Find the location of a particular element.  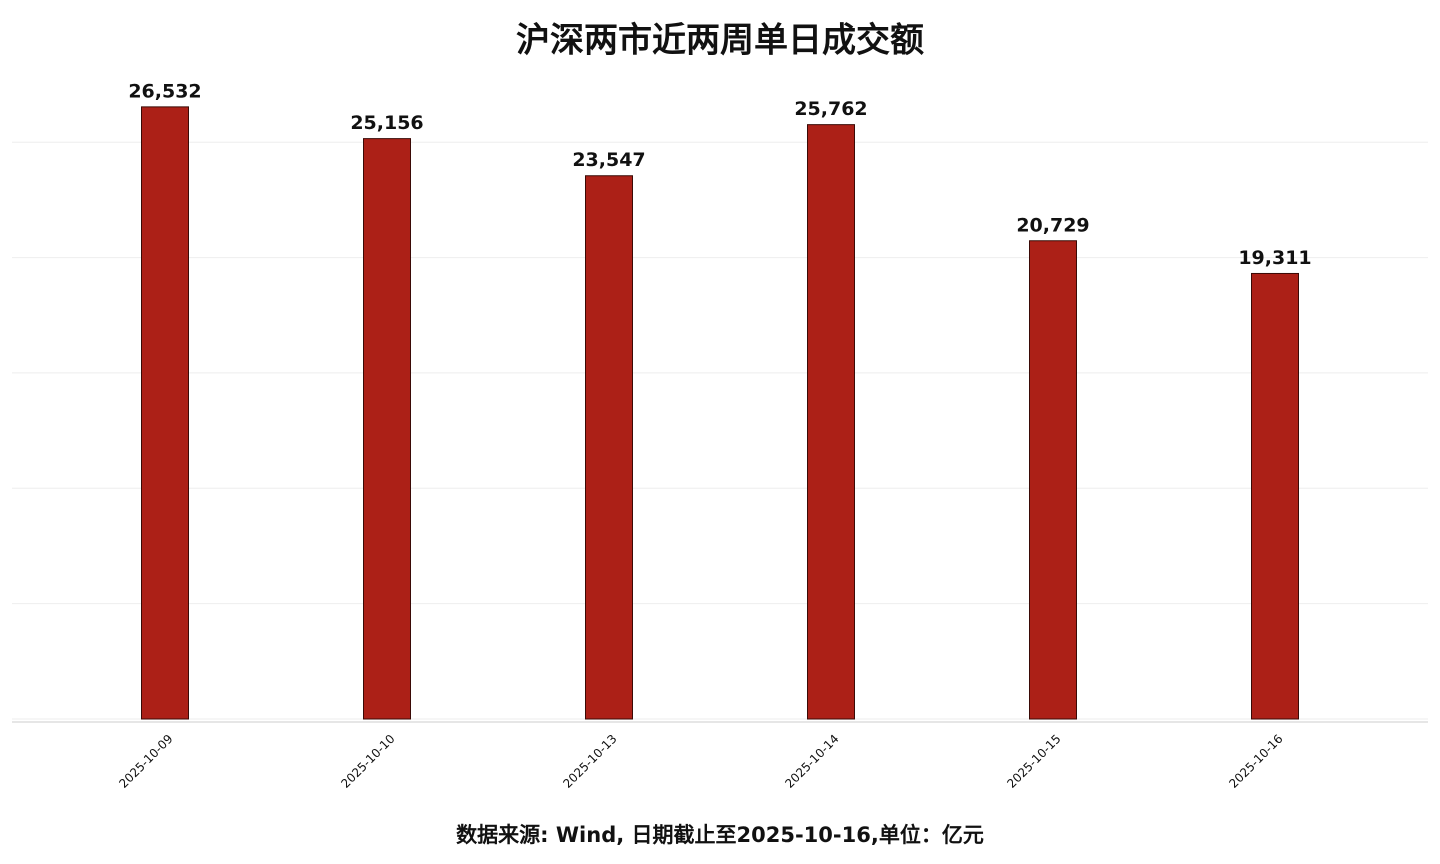

source-note: 数据来源: Wind, 日期截止至2025-10-16,单位：亿元 is located at coordinates (720, 835).